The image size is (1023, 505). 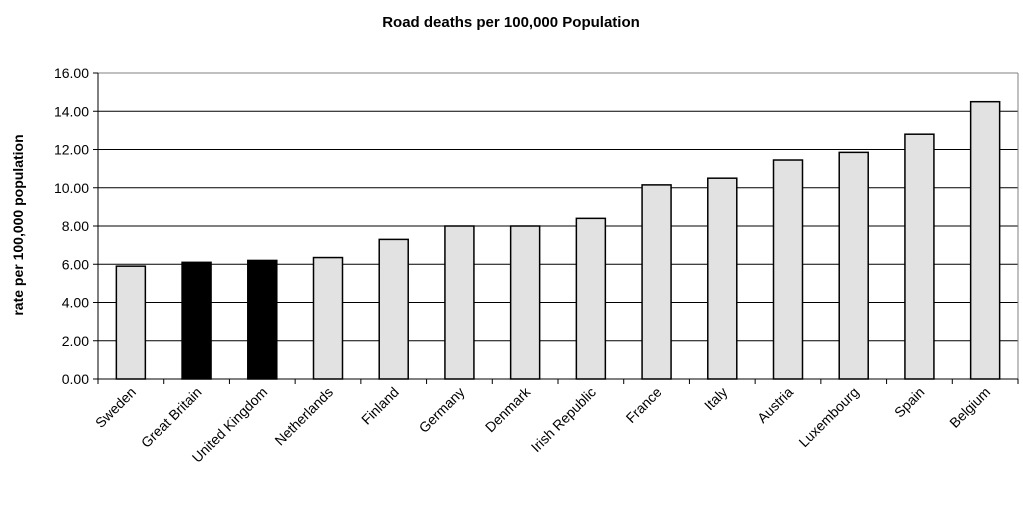 I want to click on x-tick-label: Germany, so click(x=442, y=410).